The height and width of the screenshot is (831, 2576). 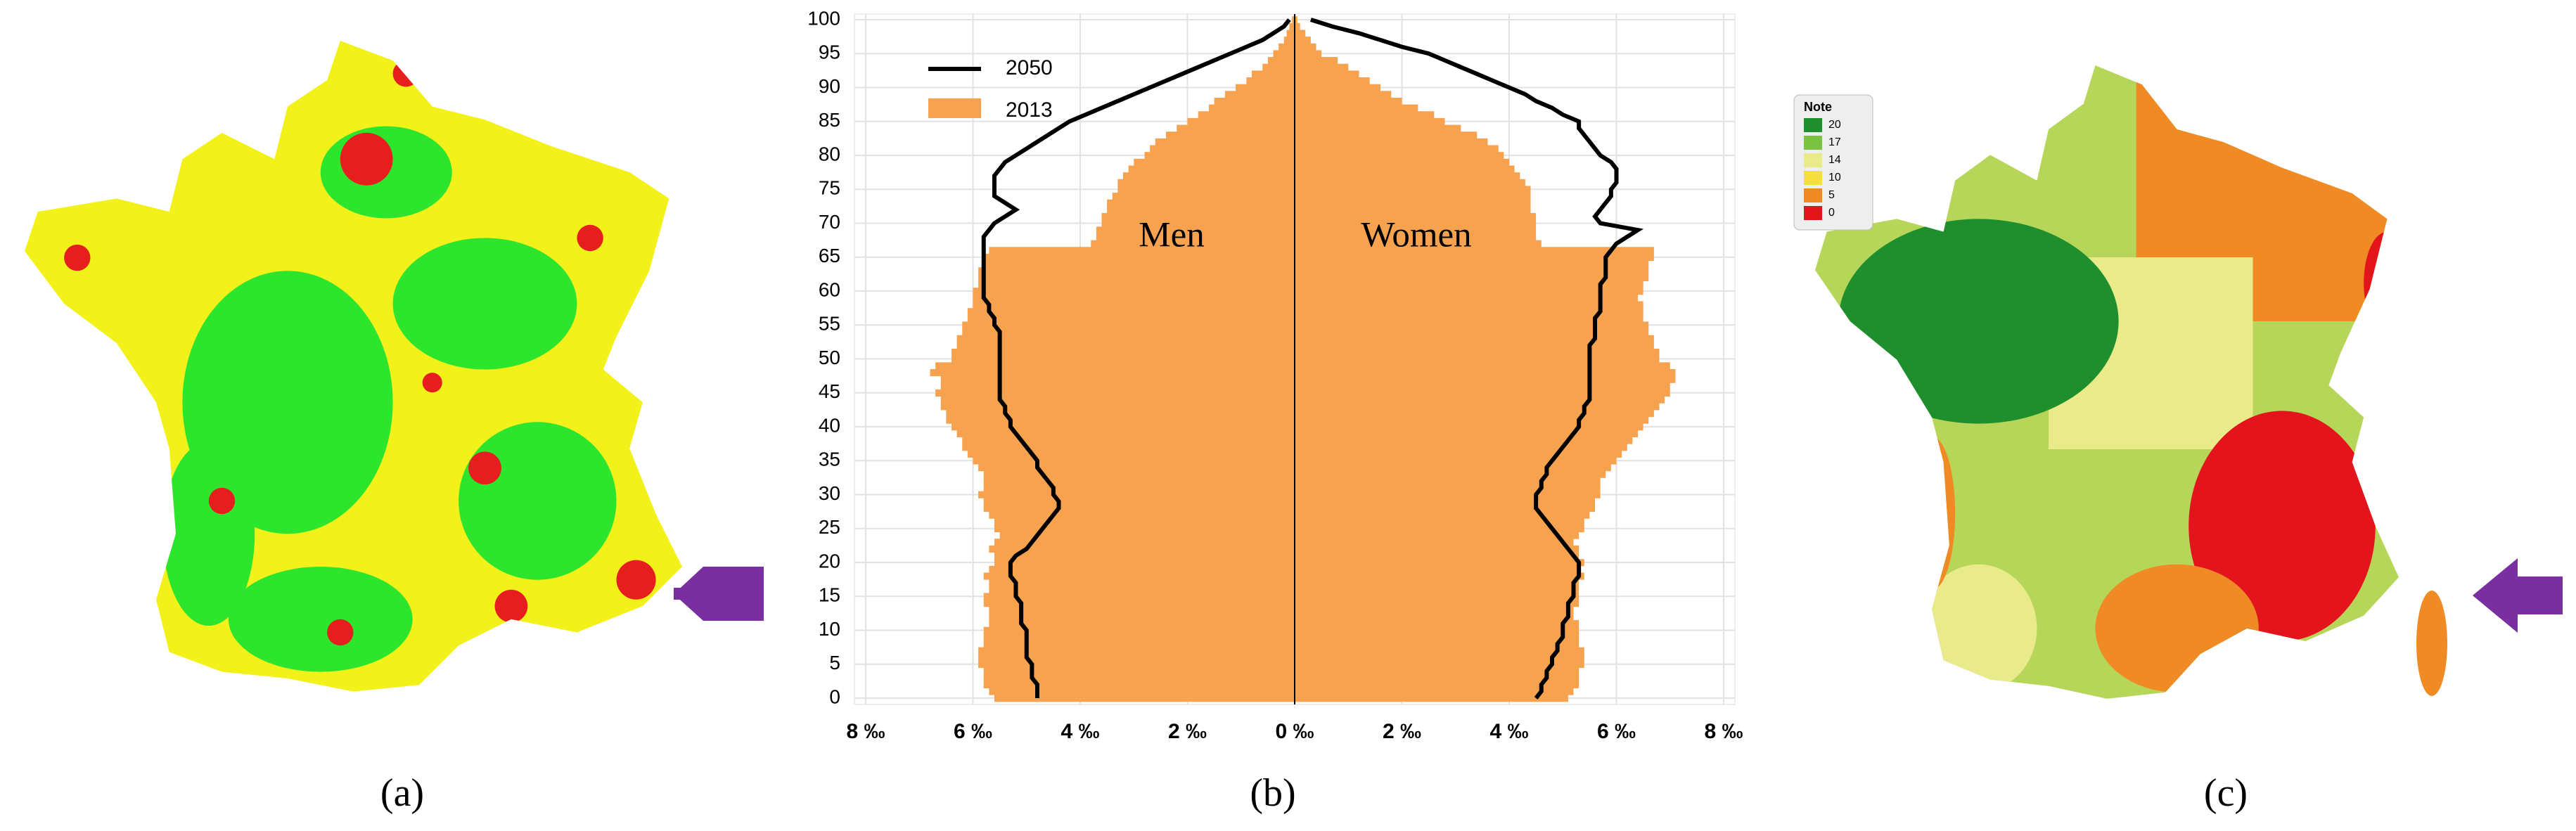 What do you see at coordinates (1171, 236) in the screenshot?
I see `men-label: Men` at bounding box center [1171, 236].